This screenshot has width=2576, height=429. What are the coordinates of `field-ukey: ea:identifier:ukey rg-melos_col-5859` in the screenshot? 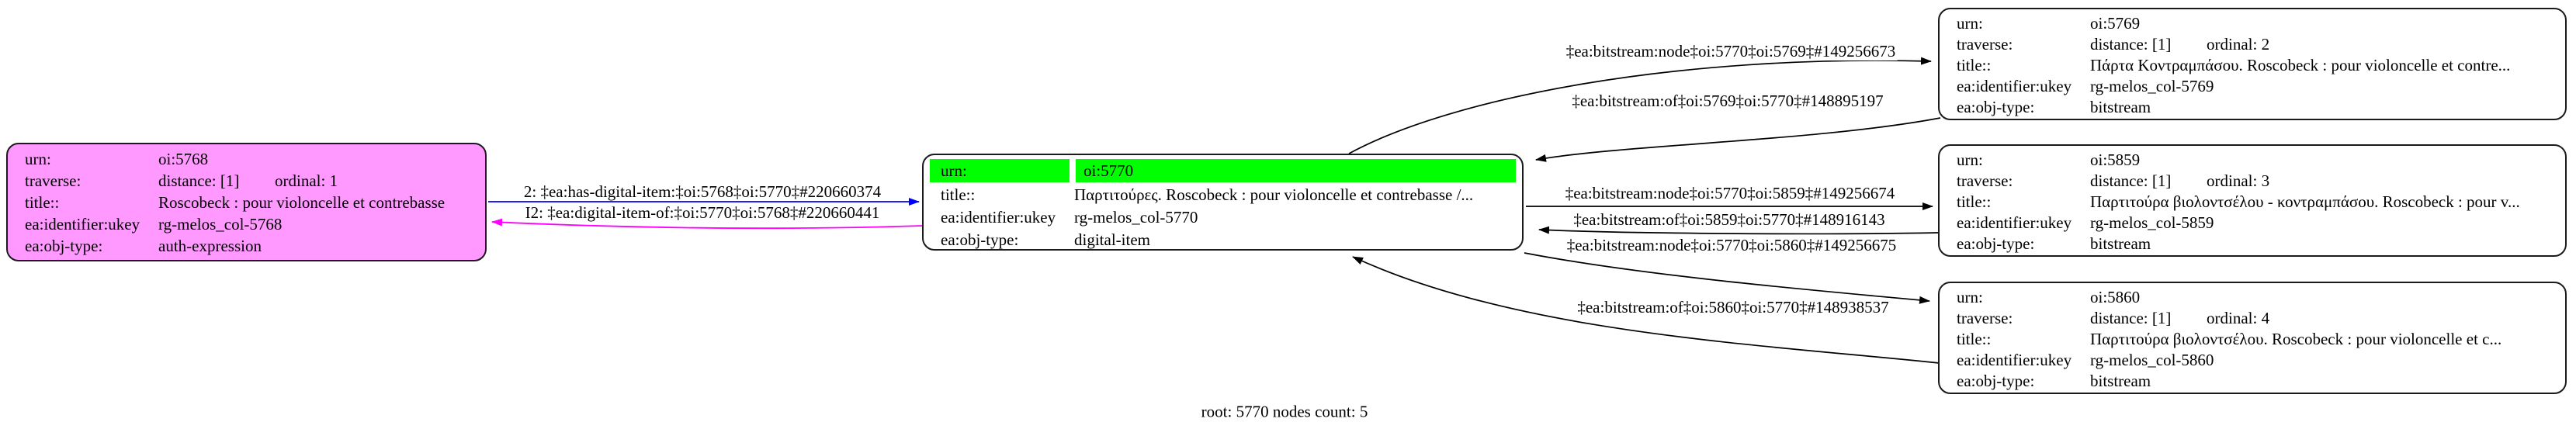 It's located at (2252, 223).